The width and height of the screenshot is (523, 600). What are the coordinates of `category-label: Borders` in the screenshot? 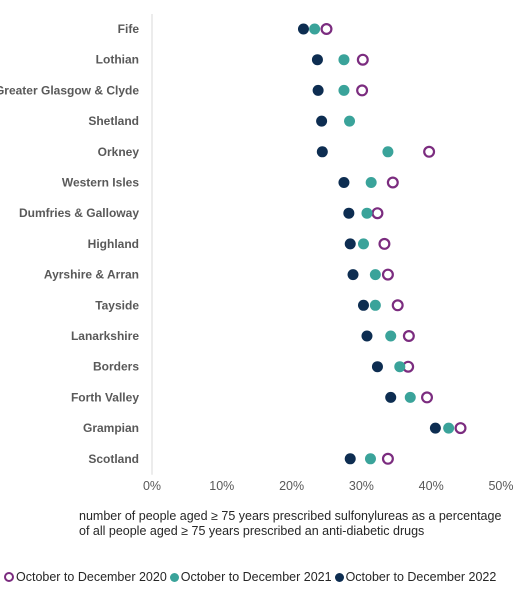 It's located at (116, 367).